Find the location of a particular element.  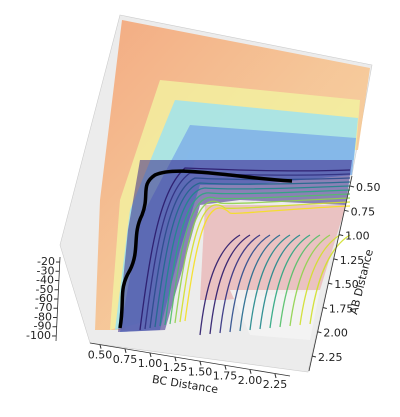

x-tick-label: 0.50 is located at coordinates (100, 355).